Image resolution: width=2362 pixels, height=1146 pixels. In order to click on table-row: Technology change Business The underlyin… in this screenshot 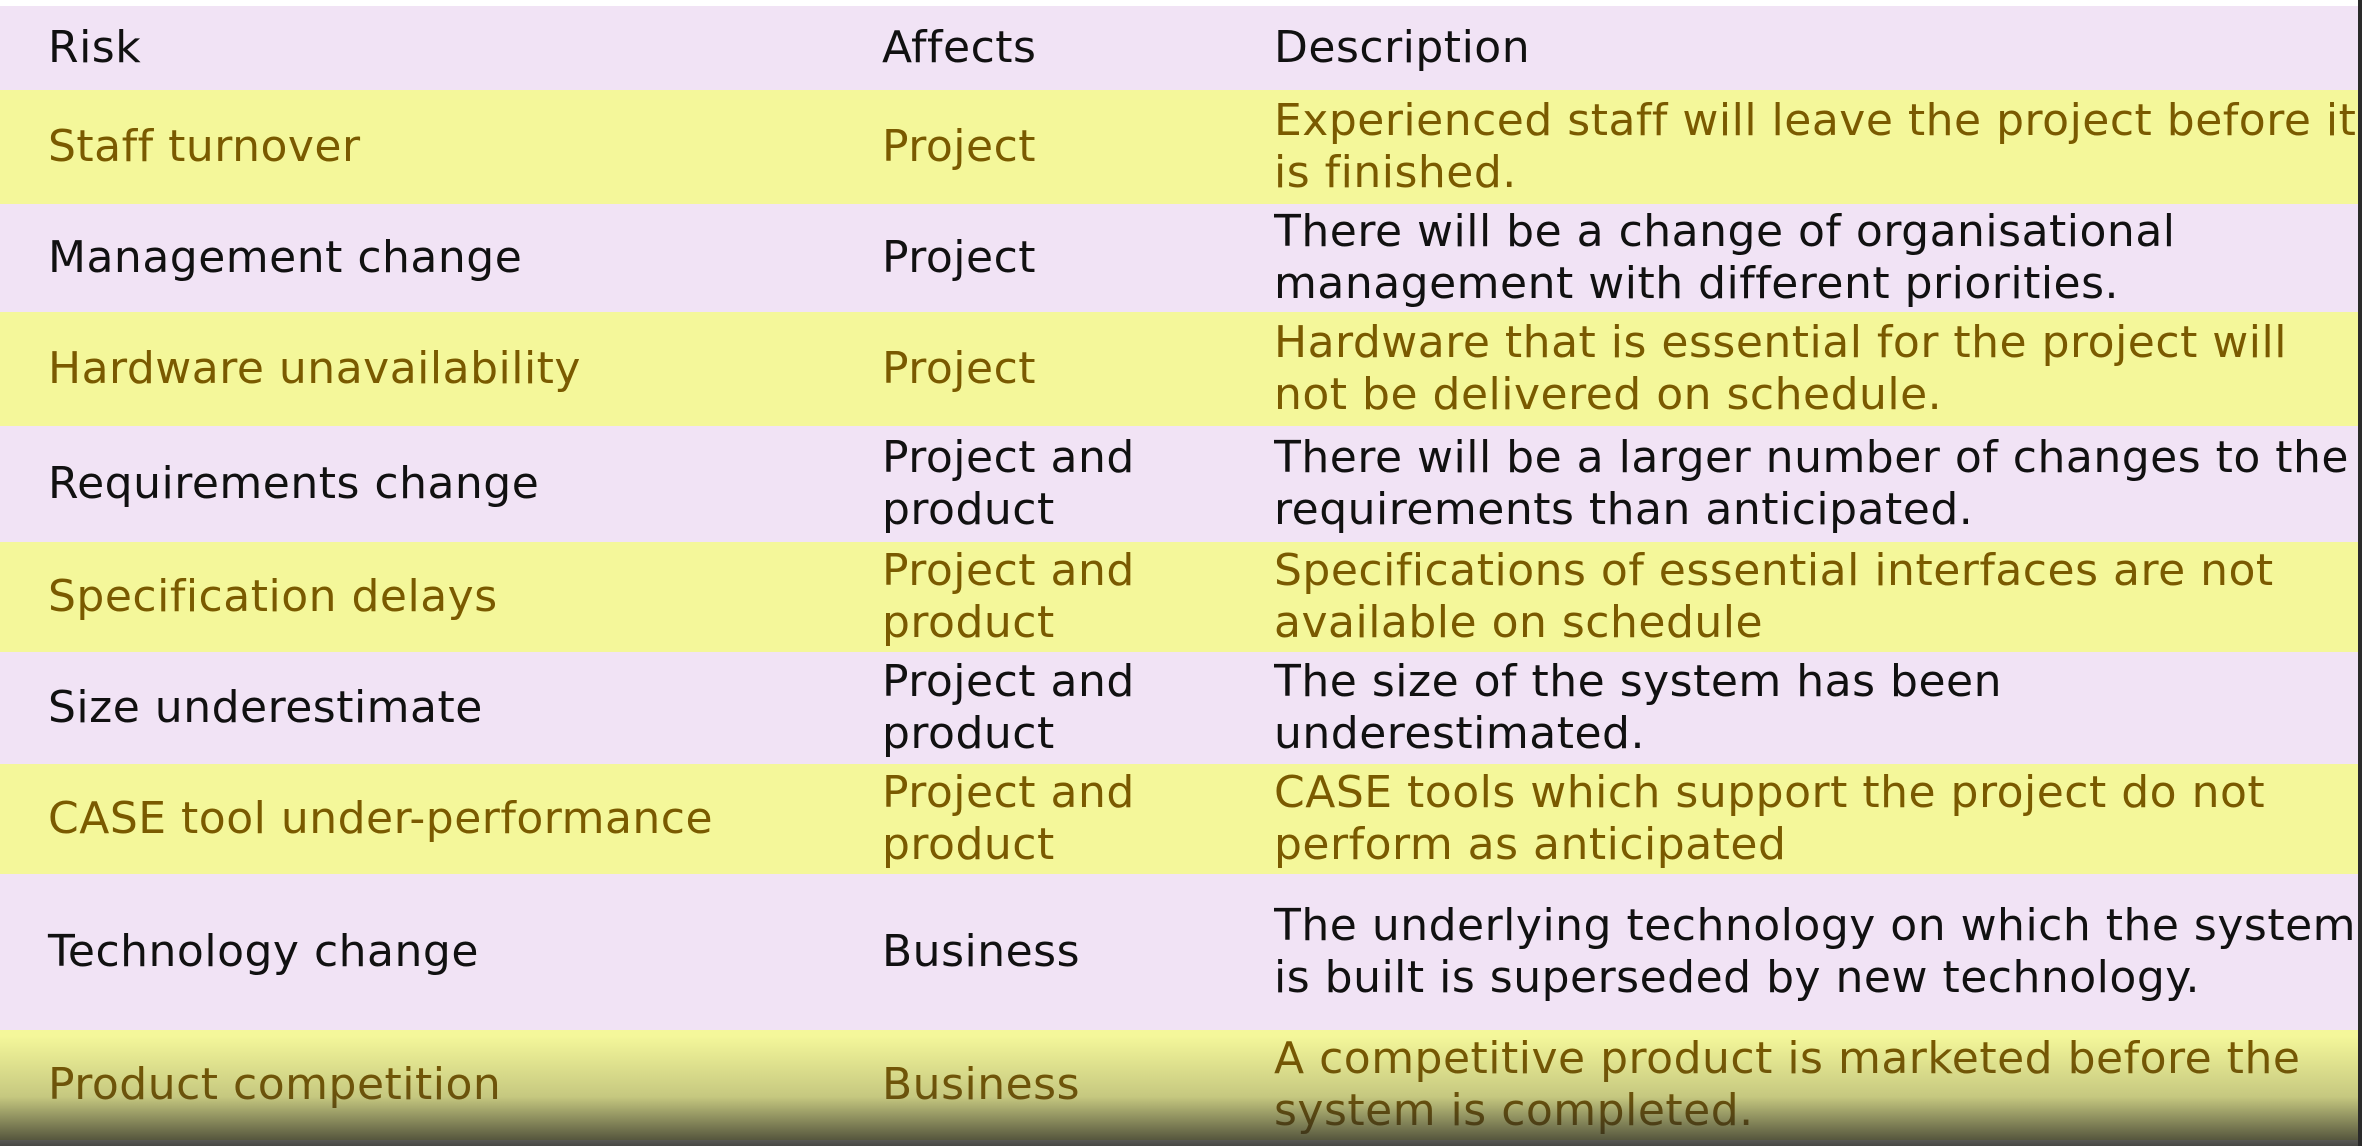, I will do `click(1181, 952)`.